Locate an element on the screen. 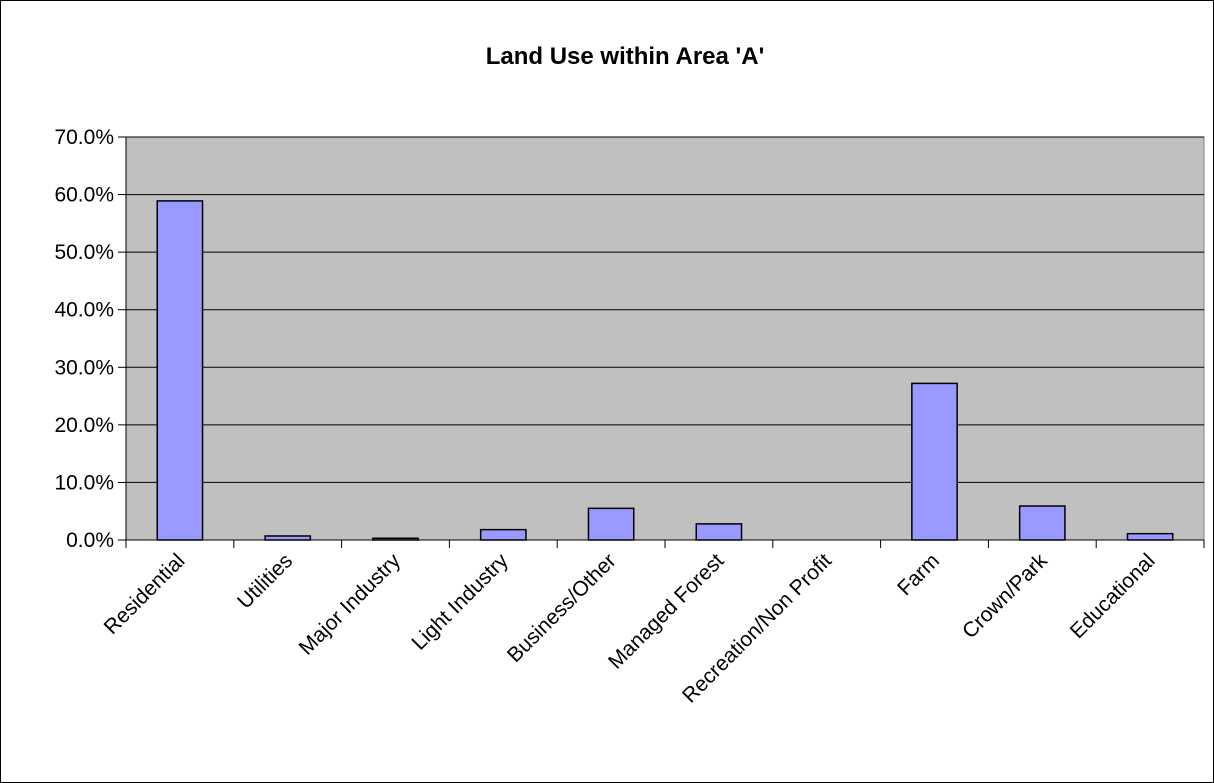 The image size is (1214, 783). x-tick-label: Business/Other is located at coordinates (562, 608).